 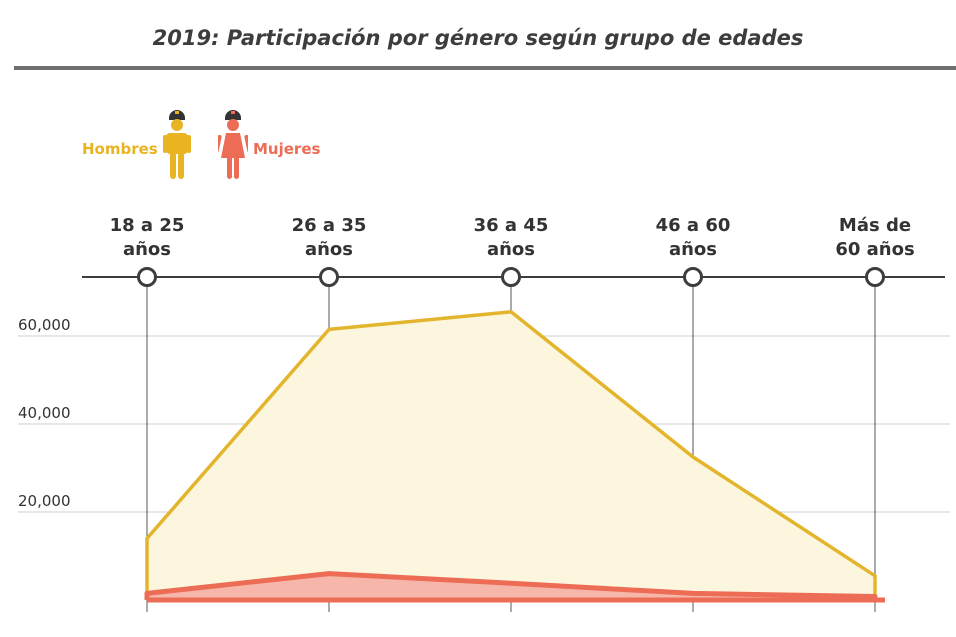 I want to click on man-icon, so click(x=177, y=144).